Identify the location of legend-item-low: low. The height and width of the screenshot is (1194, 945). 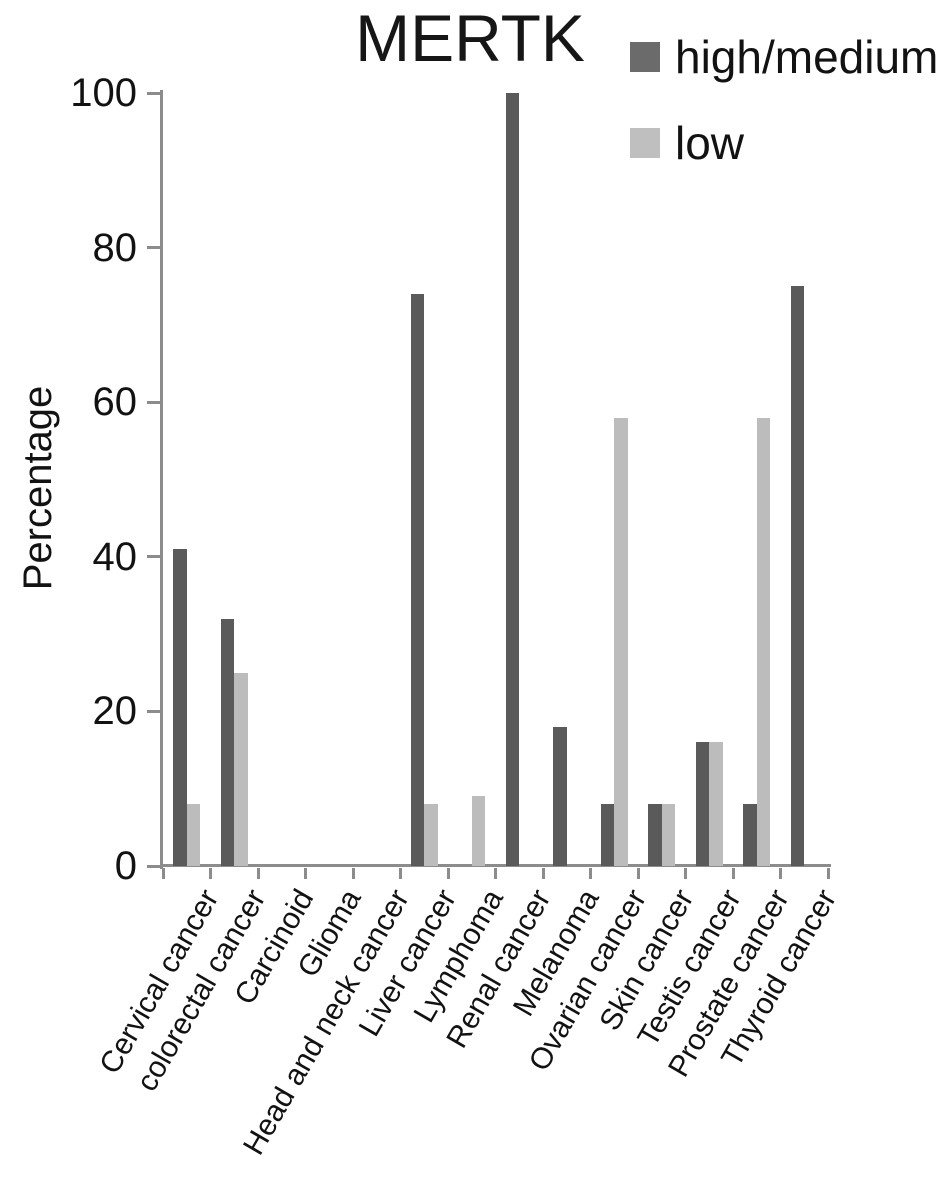
(687, 143).